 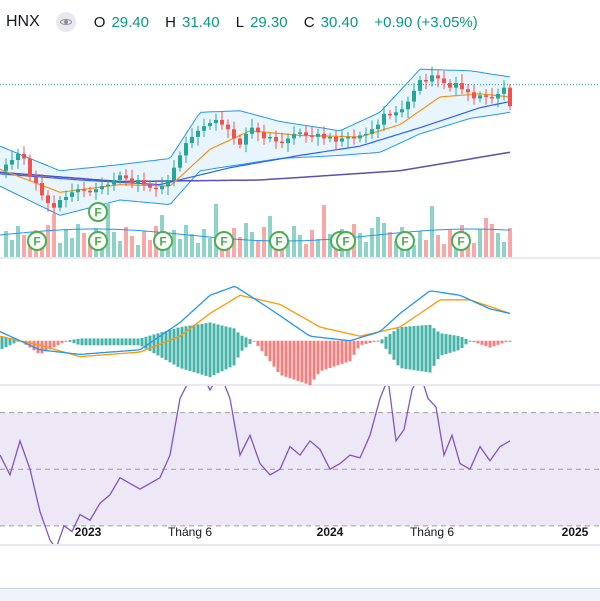 What do you see at coordinates (23, 21) in the screenshot?
I see `symbol-label: HNX` at bounding box center [23, 21].